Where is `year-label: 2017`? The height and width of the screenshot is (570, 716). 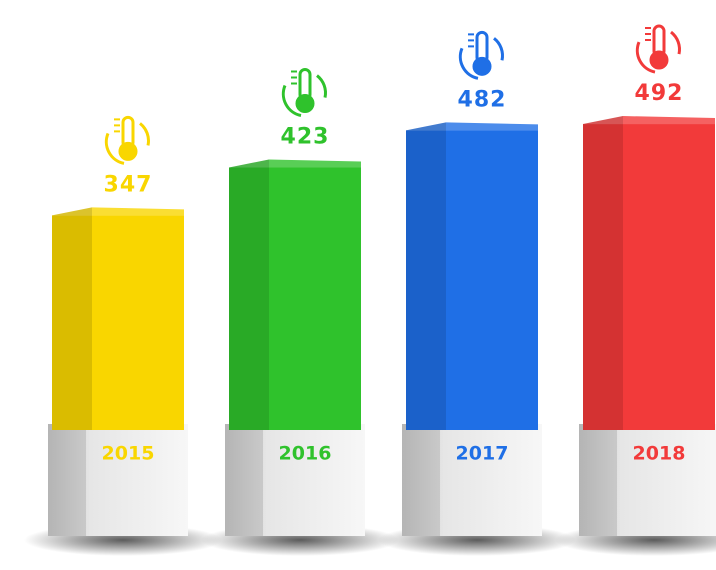 year-label: 2017 is located at coordinates (482, 454).